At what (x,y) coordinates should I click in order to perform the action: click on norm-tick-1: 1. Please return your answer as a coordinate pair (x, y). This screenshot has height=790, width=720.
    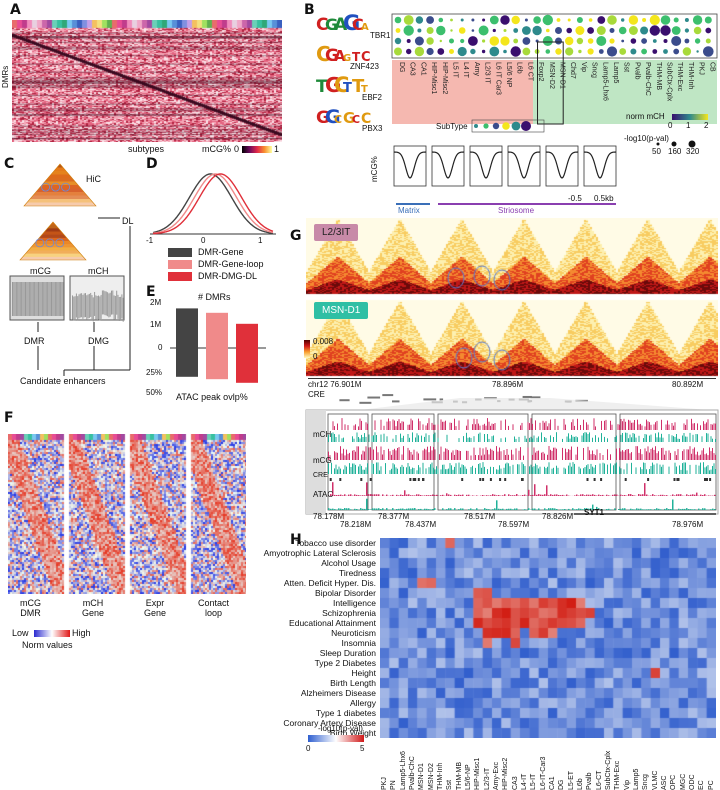
    Looking at the image, I should click on (688, 125).